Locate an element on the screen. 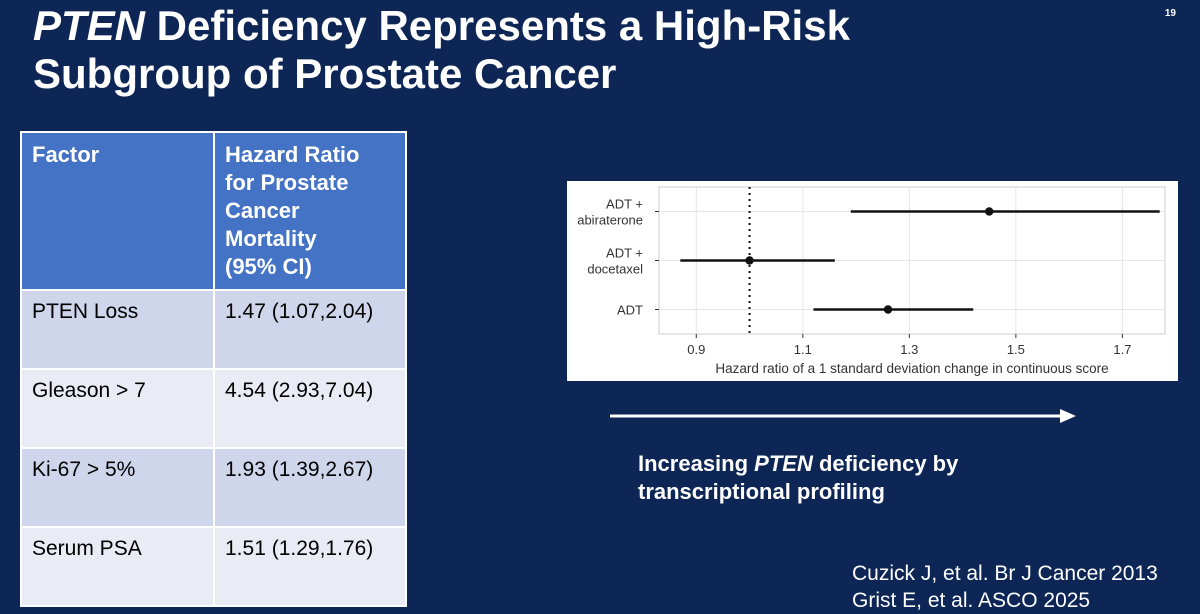 The height and width of the screenshot is (614, 1200). table-row: Ki-67 > 5% 1.93 (1.39,2.67) is located at coordinates (213, 487).